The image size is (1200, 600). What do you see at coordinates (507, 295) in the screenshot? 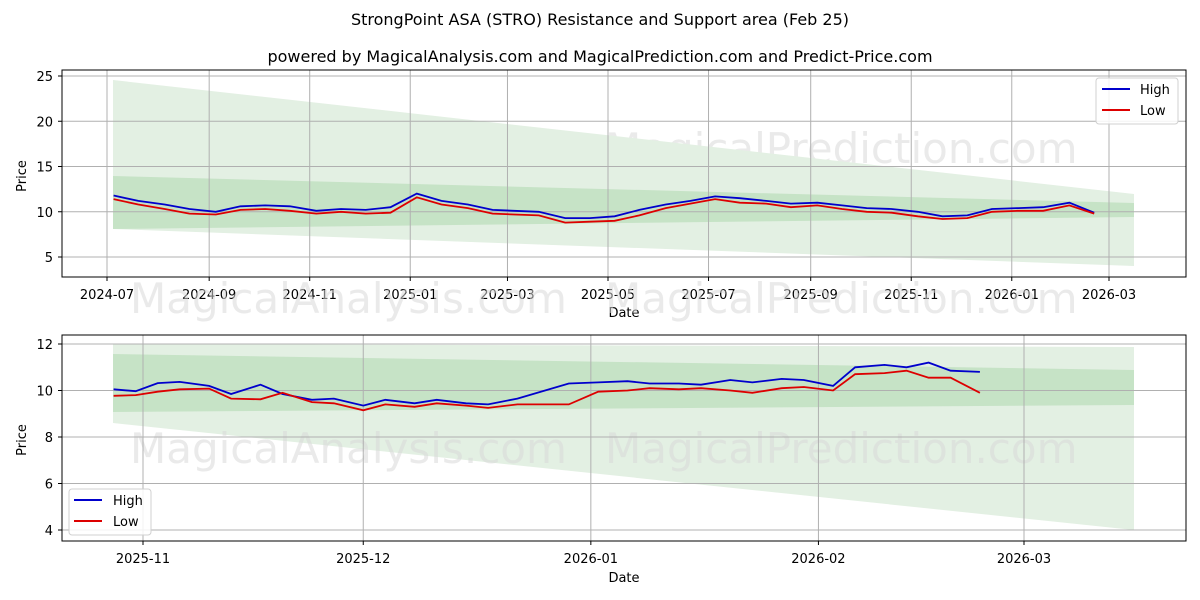
I see `x-tick-label: 2025-03` at bounding box center [507, 295].